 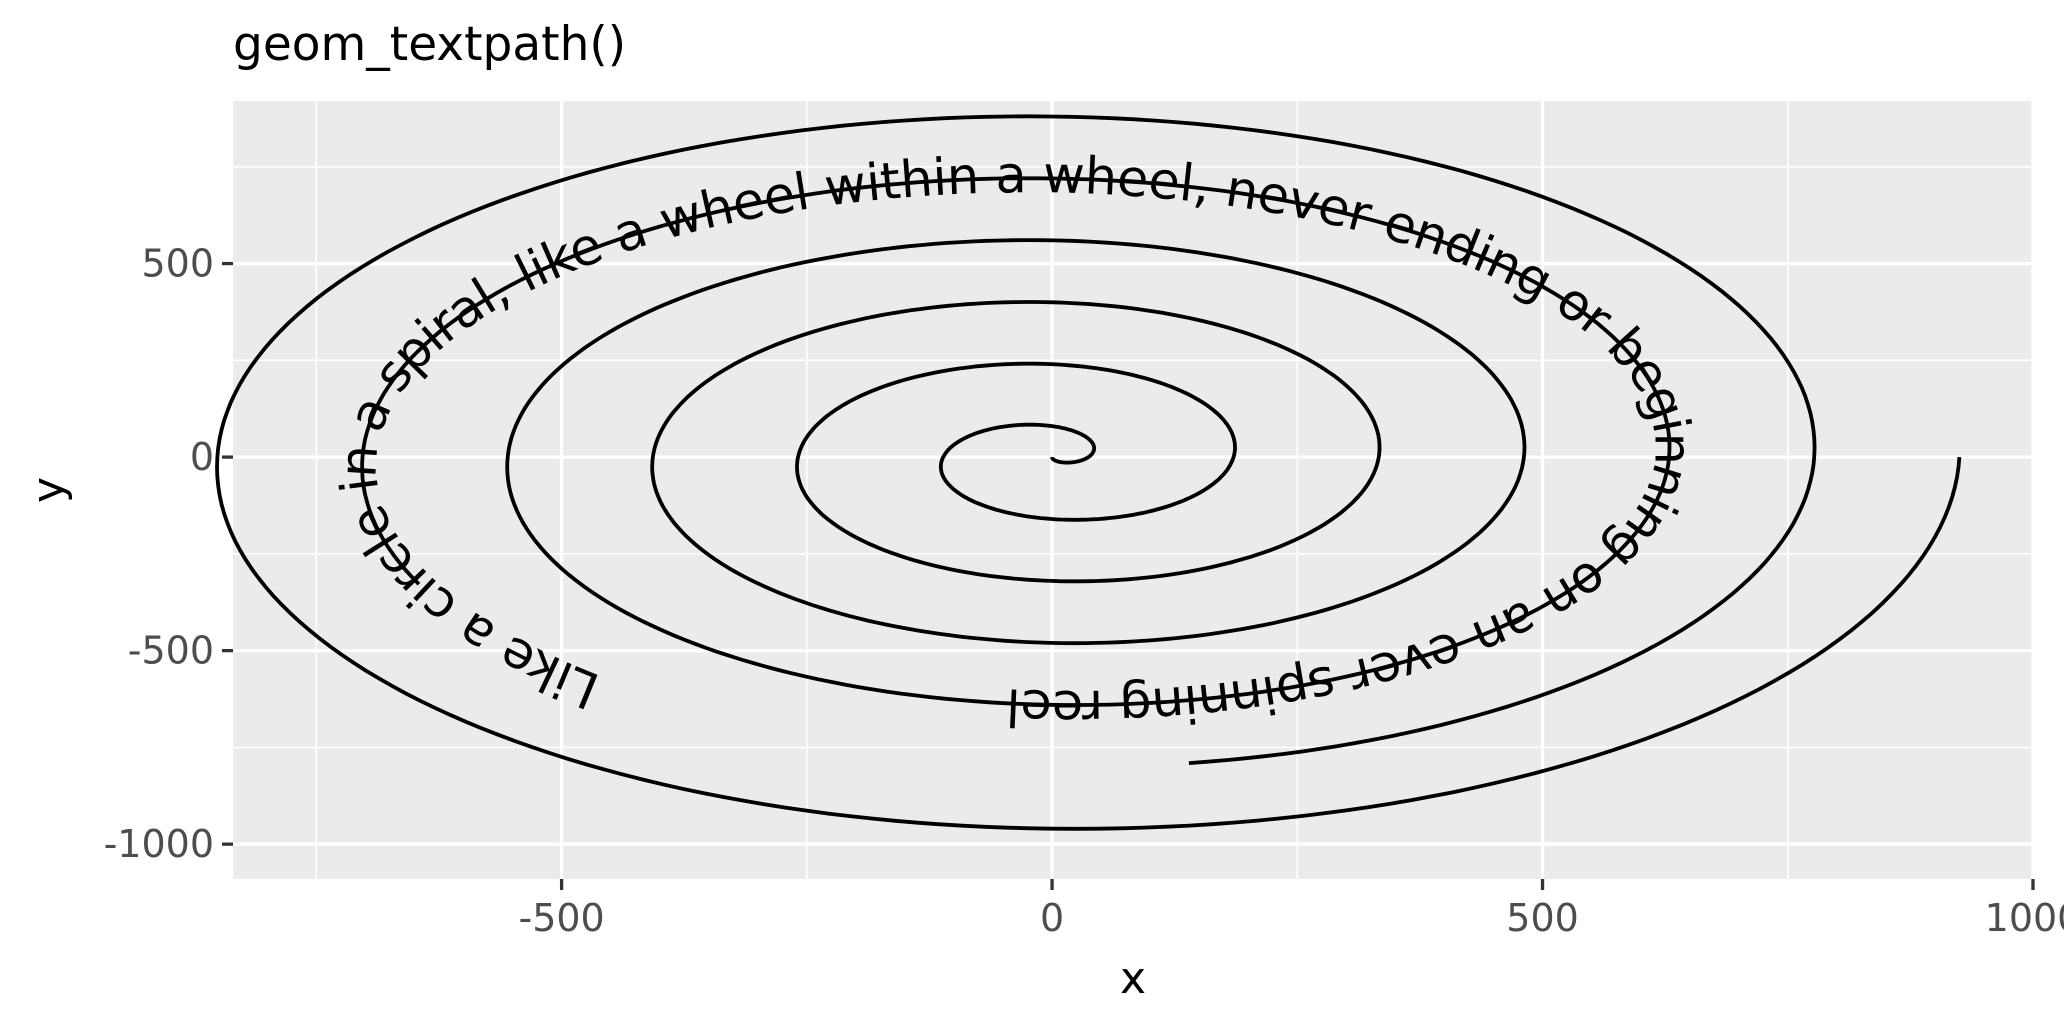 I want to click on y-axis: -1000 -500 0 500, so click(x=168, y=554).